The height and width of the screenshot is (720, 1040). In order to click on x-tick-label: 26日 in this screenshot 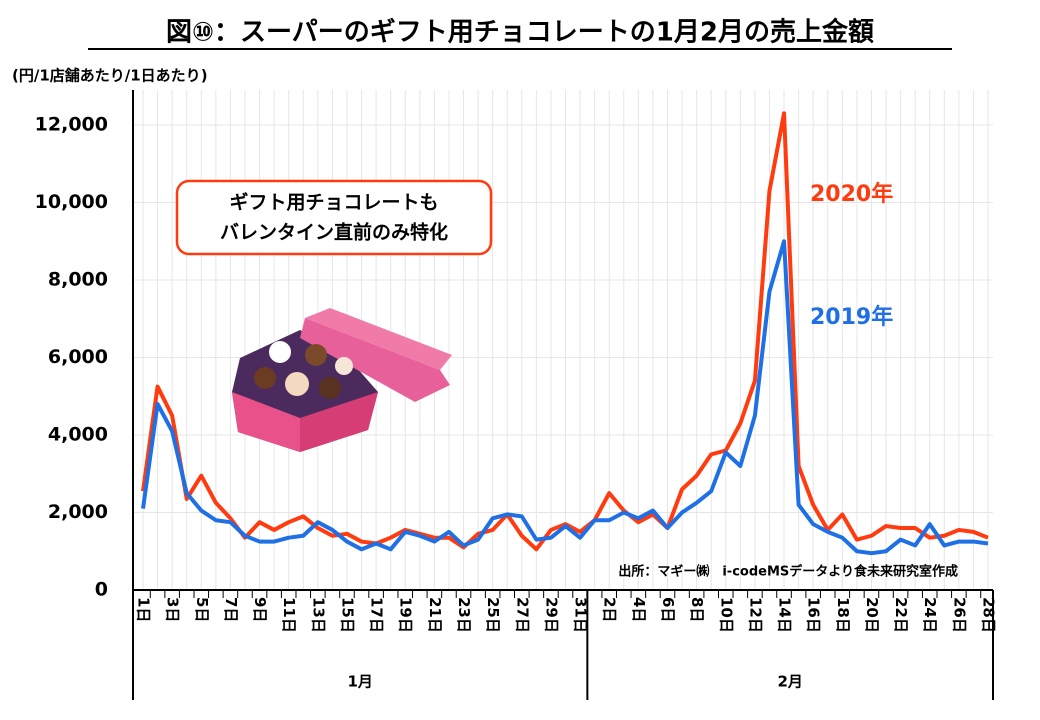, I will do `click(959, 615)`.